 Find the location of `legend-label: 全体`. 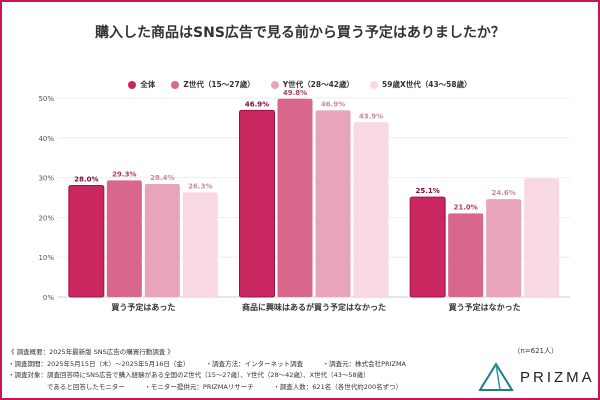

legend-label: 全体 is located at coordinates (148, 84).